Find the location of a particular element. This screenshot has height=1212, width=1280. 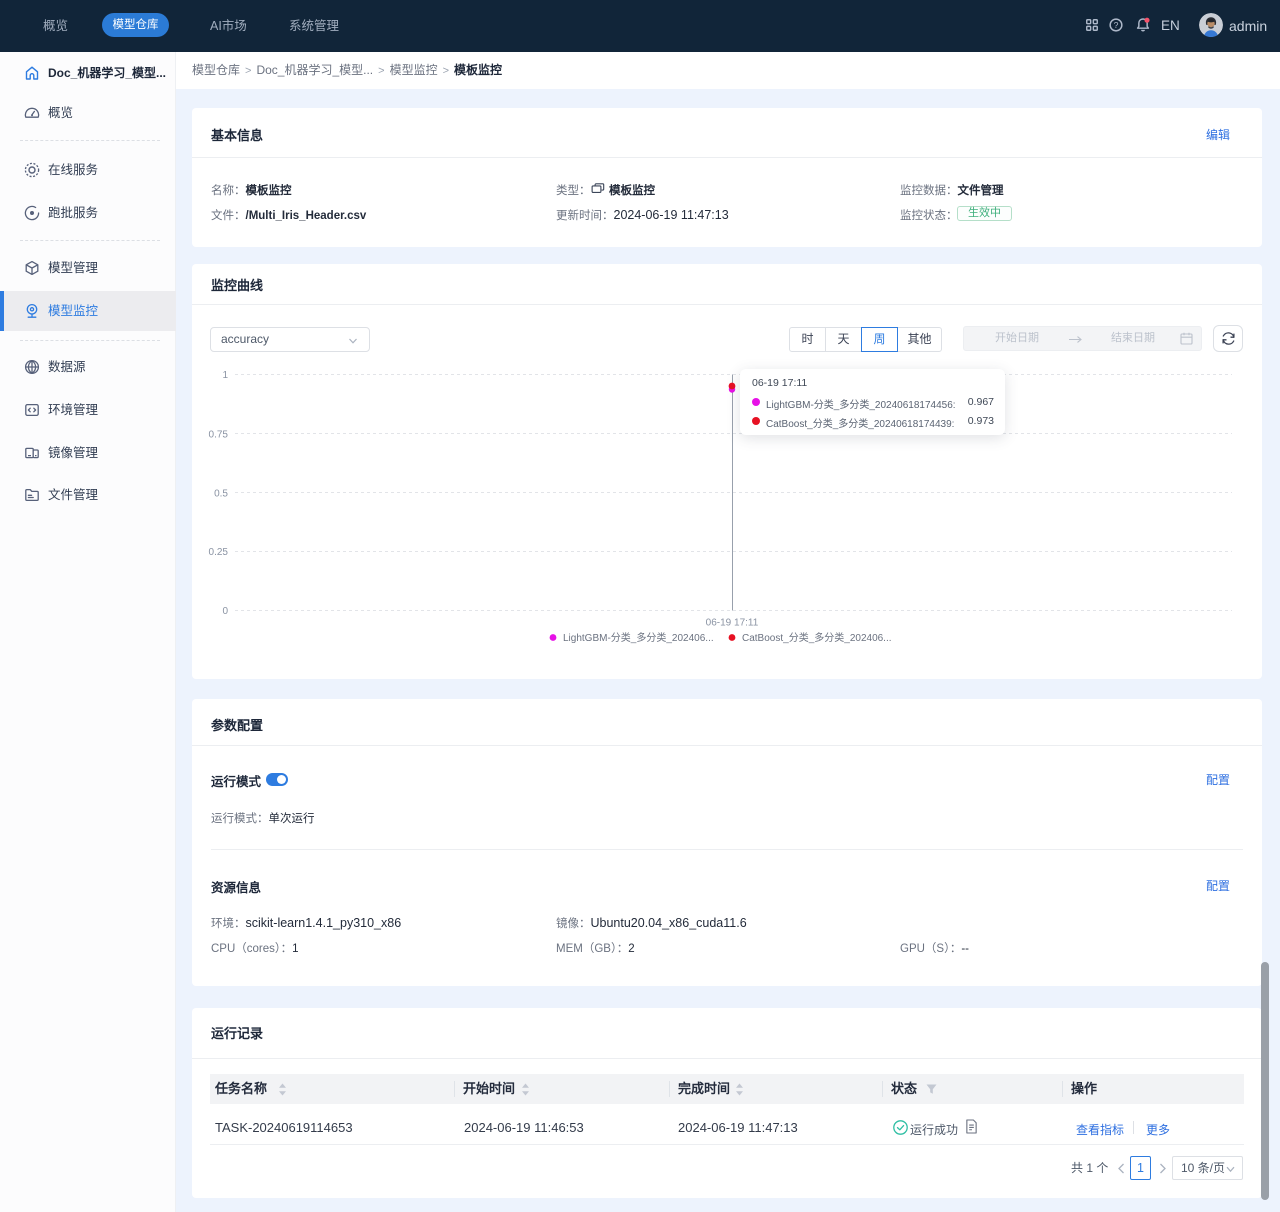

svg-text: 06-19 17:11 is located at coordinates (732, 623).